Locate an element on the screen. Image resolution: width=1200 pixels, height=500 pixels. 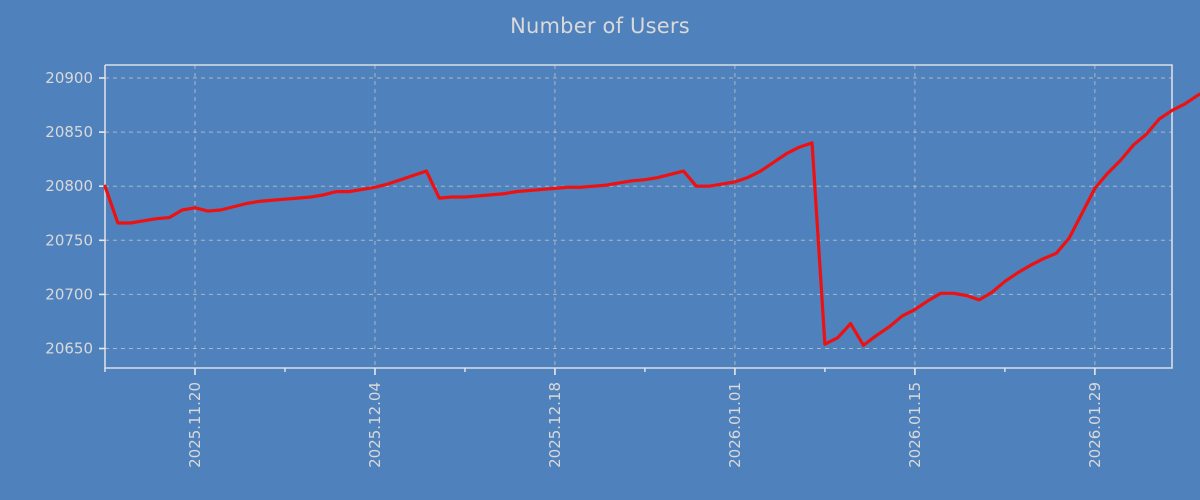
svg-text: 2025.12.18 is located at coordinates (555, 425).